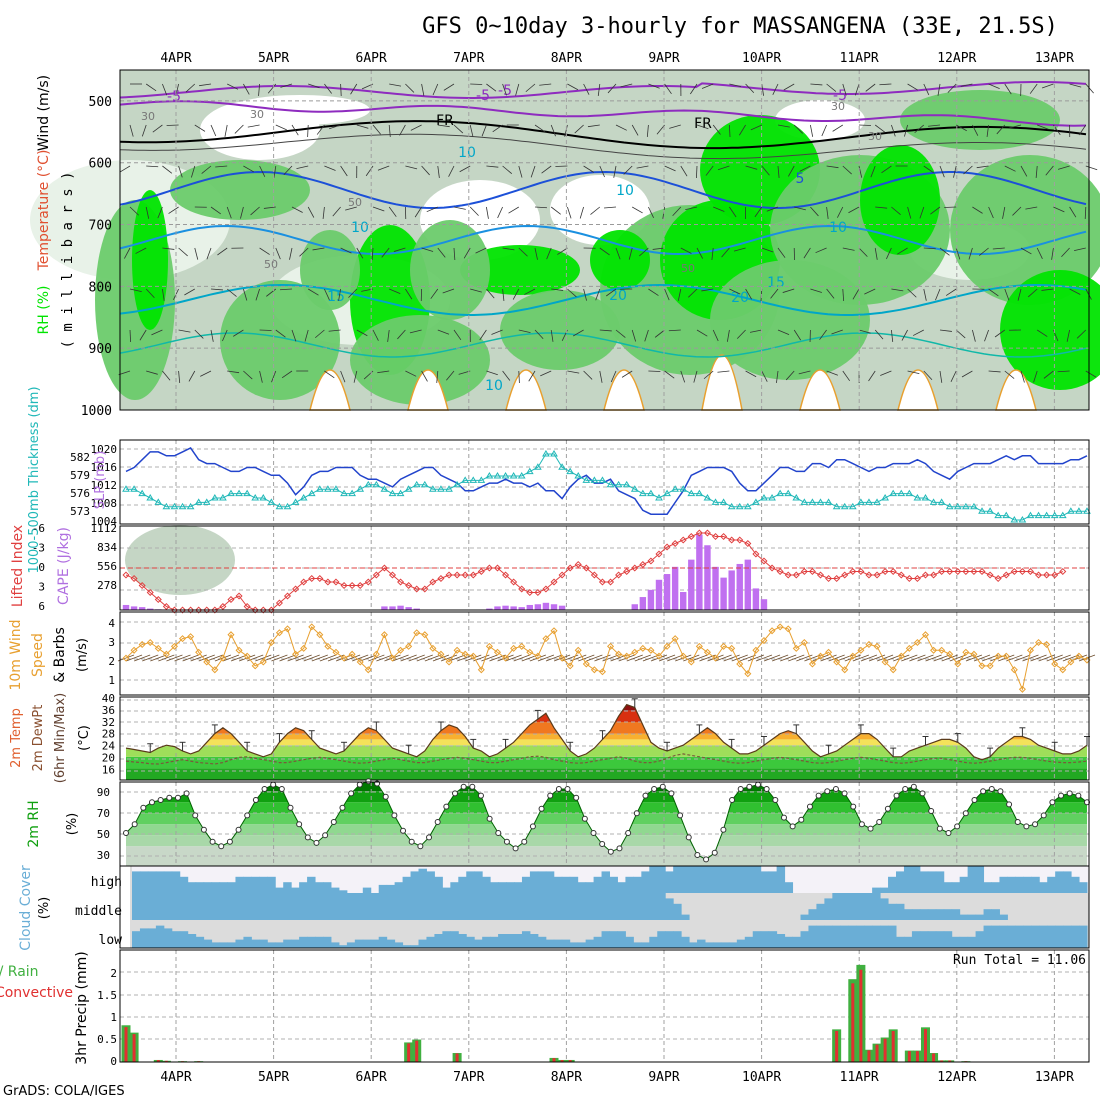 This screenshot has height=1100, width=1100. I want to click on wind10-axis-label: (m/s), so click(82, 655).